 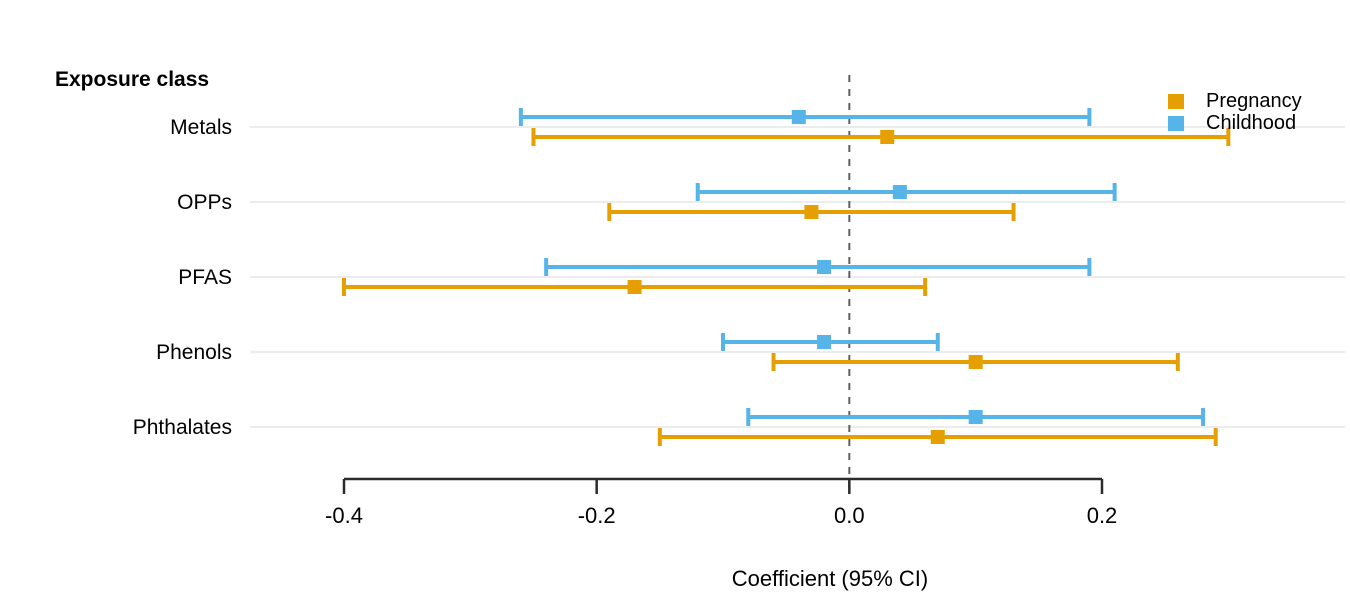 I want to click on estimate-marker-pregnancy-pfas, so click(x=634, y=287).